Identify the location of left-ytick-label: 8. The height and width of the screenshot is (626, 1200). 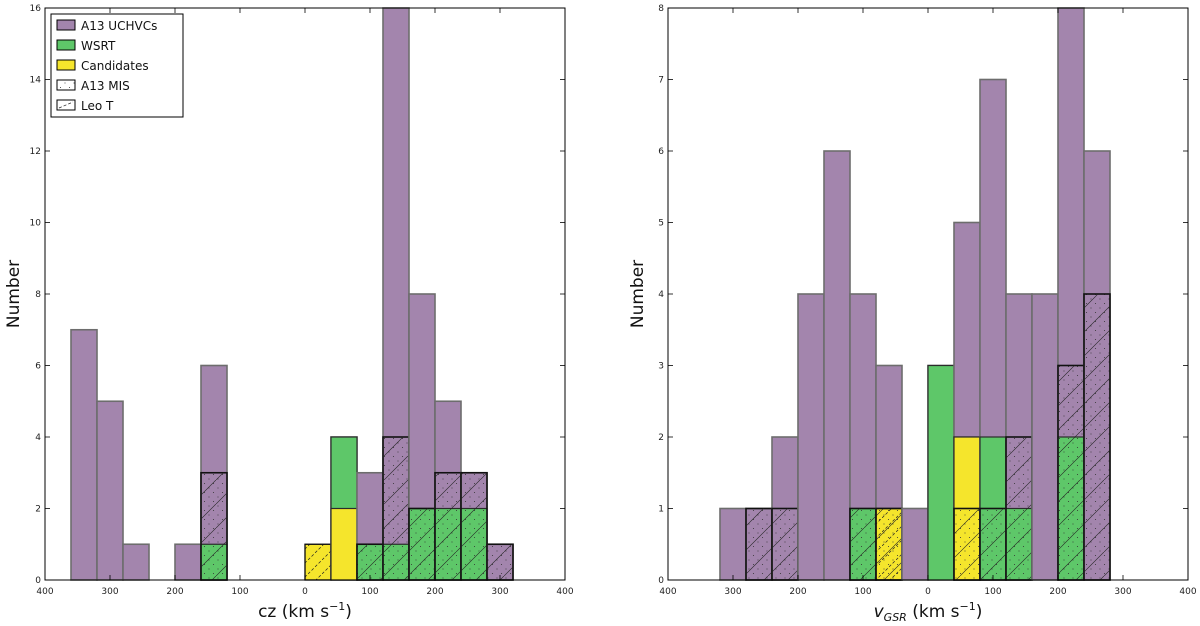
(38, 295).